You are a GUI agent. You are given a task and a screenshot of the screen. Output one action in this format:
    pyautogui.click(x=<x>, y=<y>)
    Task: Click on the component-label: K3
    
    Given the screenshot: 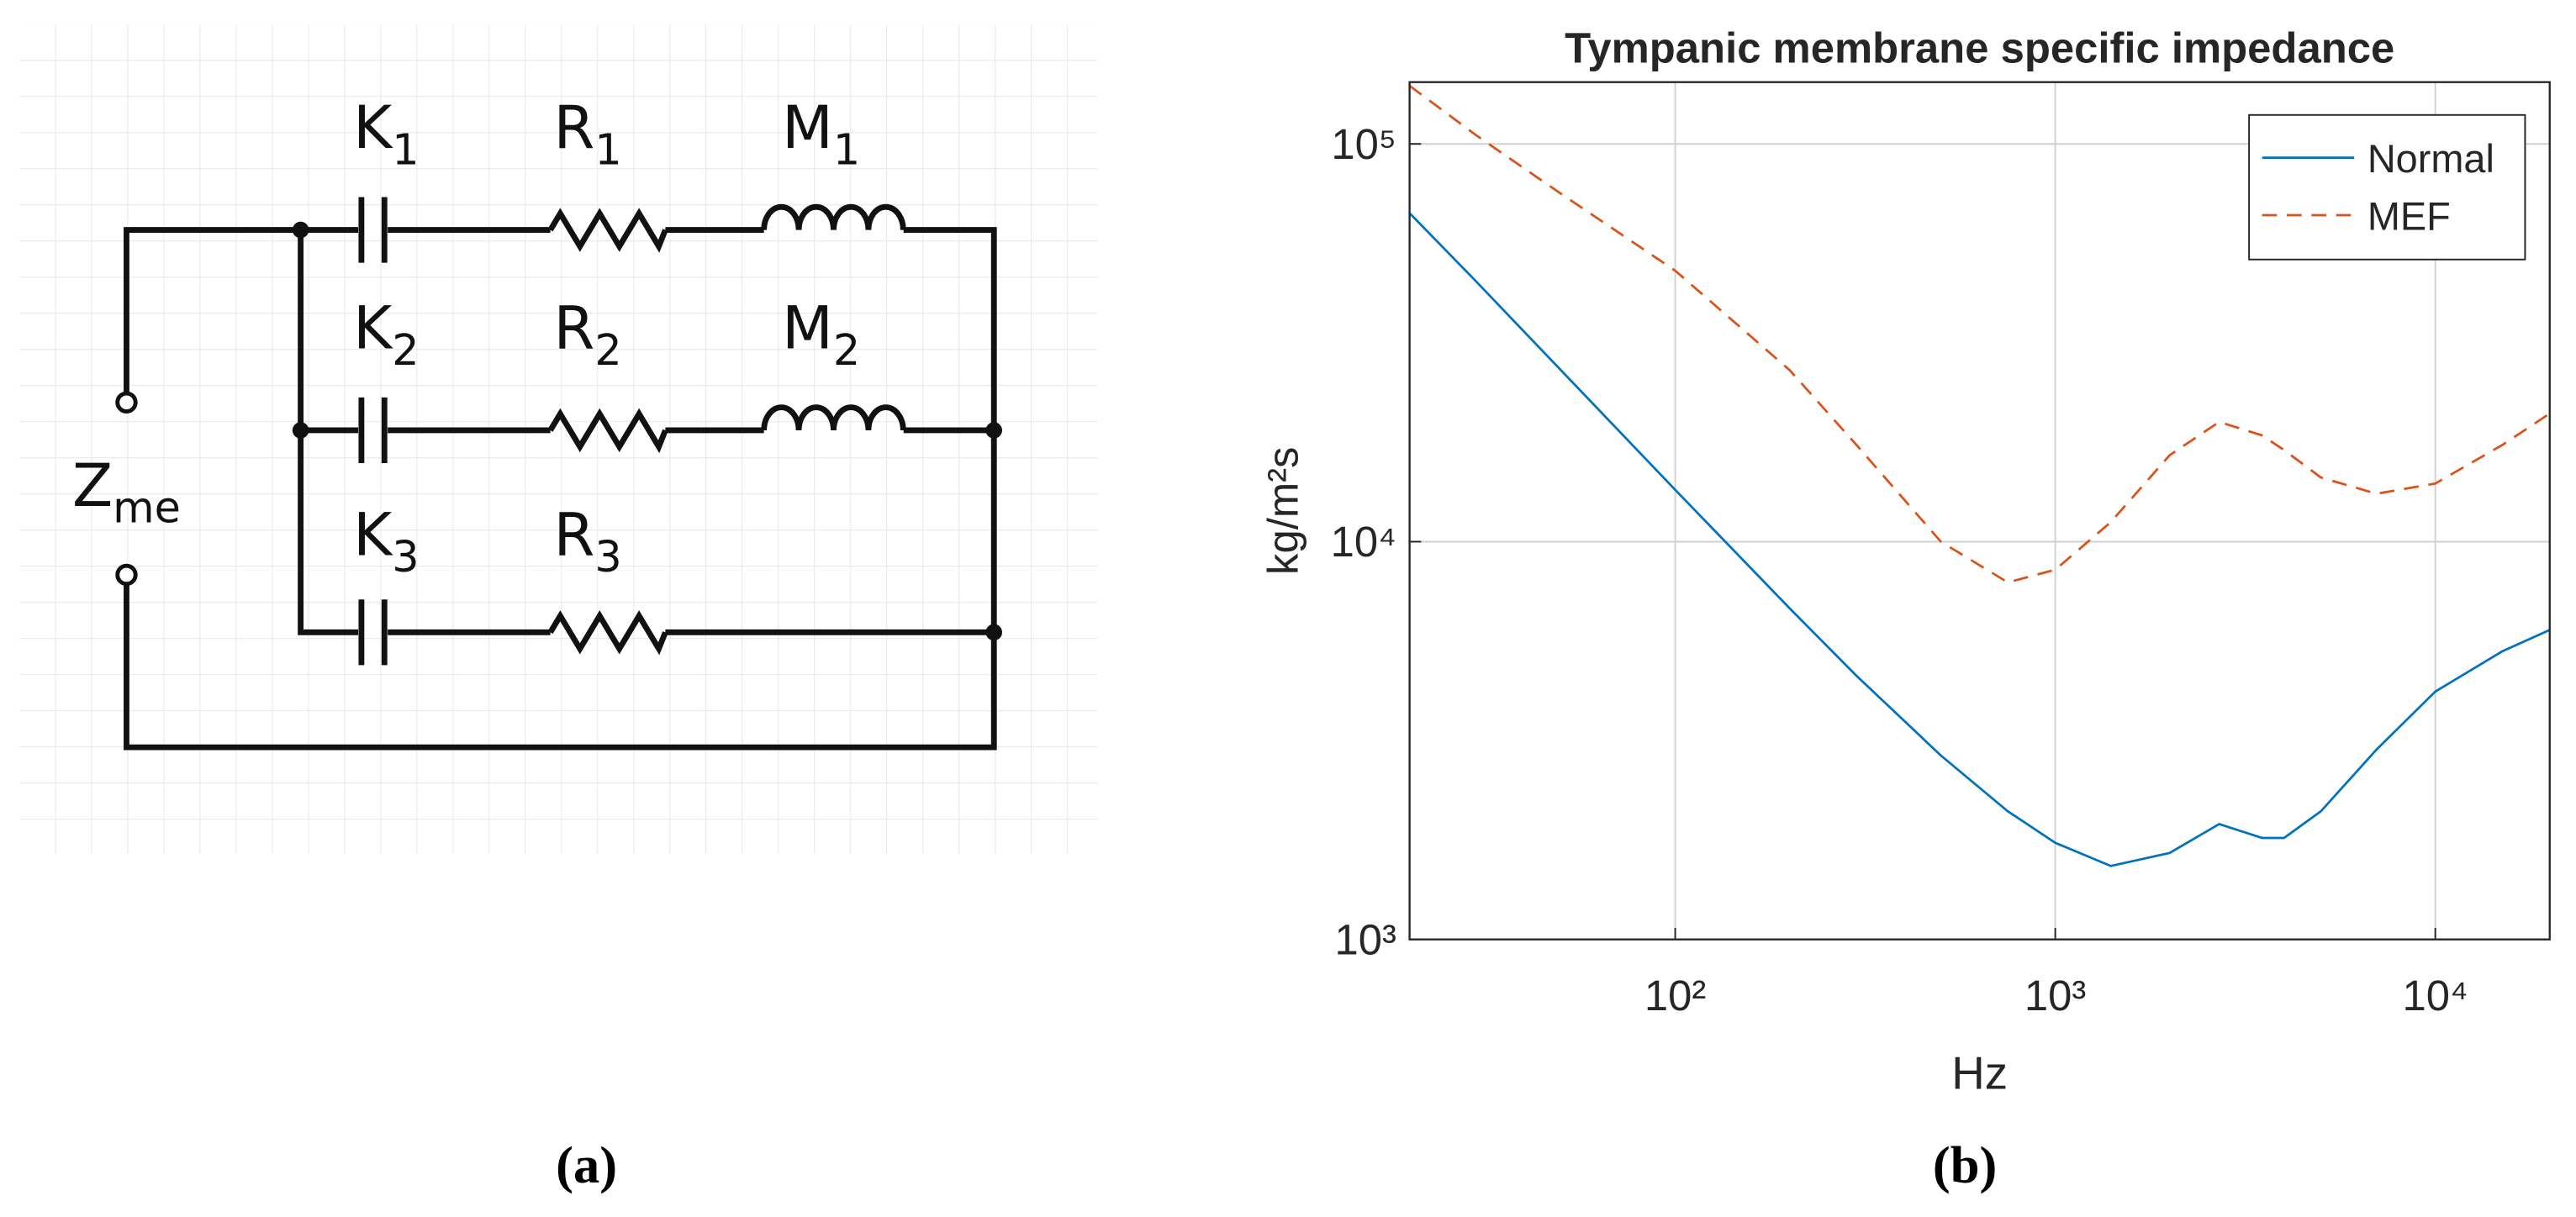 What is the action you would take?
    pyautogui.click(x=386, y=541)
    